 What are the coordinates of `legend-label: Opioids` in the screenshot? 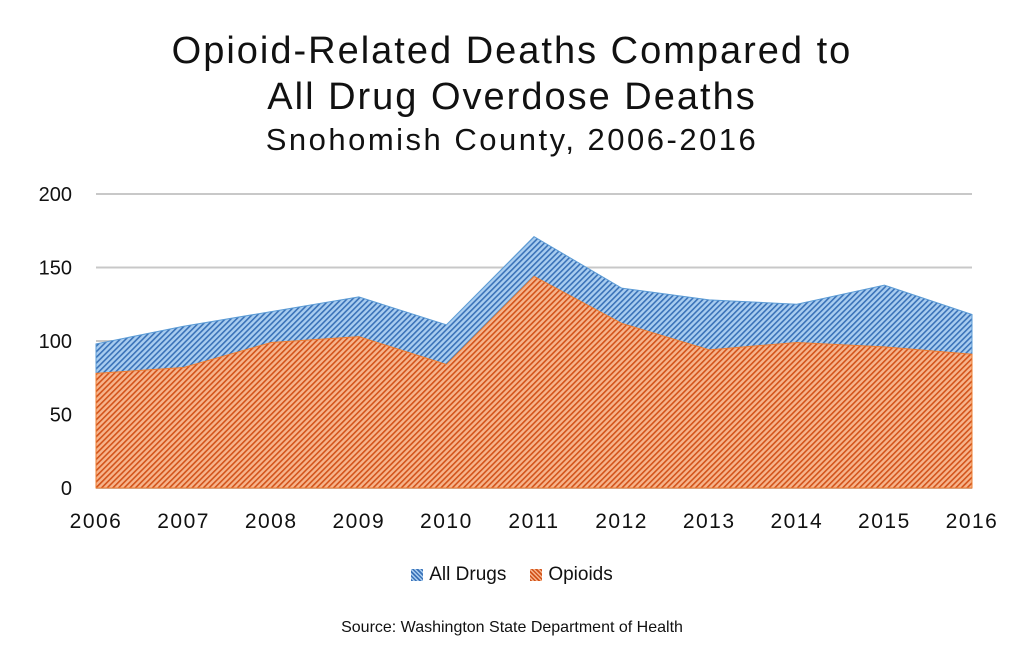 It's located at (580, 574).